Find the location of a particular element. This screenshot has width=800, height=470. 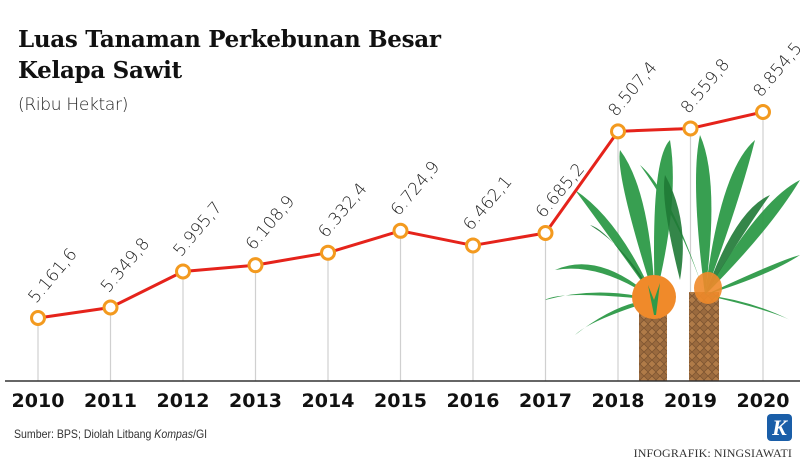

value-label: 6.724,9 is located at coordinates (415, 188).